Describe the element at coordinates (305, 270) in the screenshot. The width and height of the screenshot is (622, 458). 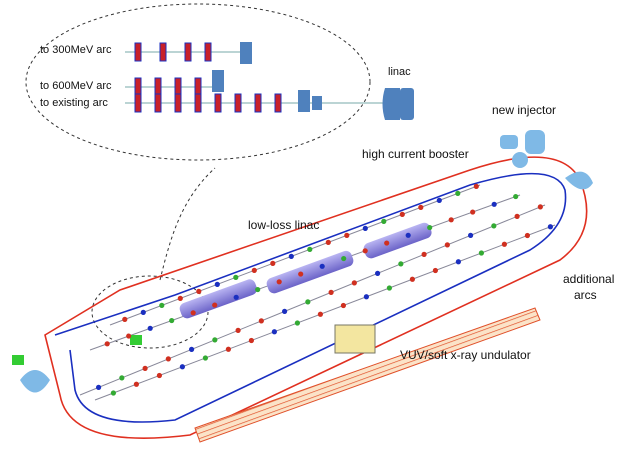
I see `linac-cavities` at that location.